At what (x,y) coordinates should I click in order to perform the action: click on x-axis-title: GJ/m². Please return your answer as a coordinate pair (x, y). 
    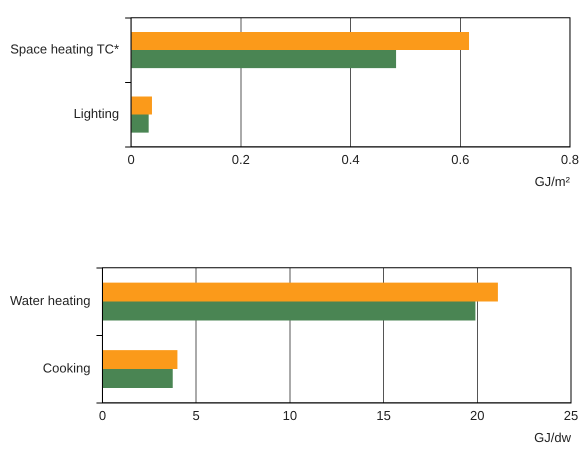
    Looking at the image, I should click on (552, 181).